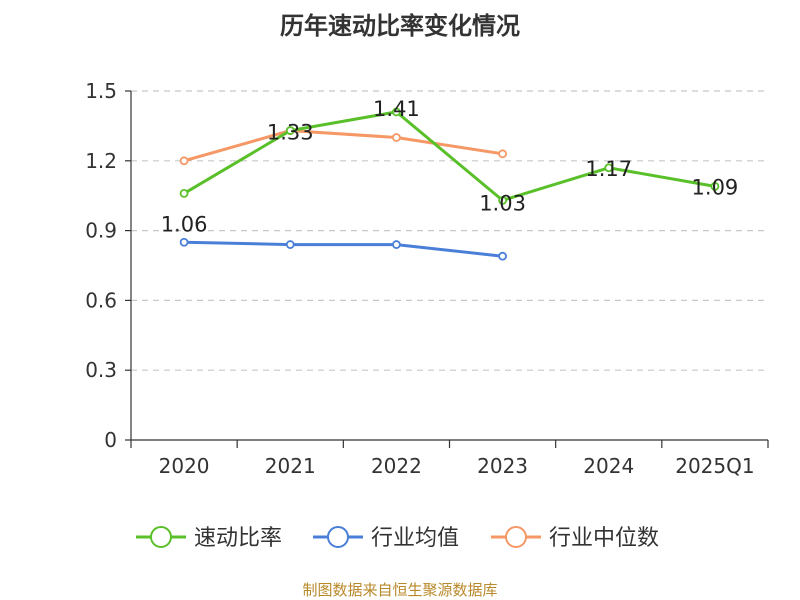 The image size is (800, 600). Describe the element at coordinates (415, 538) in the screenshot. I see `legend-label: 行业均值` at that location.